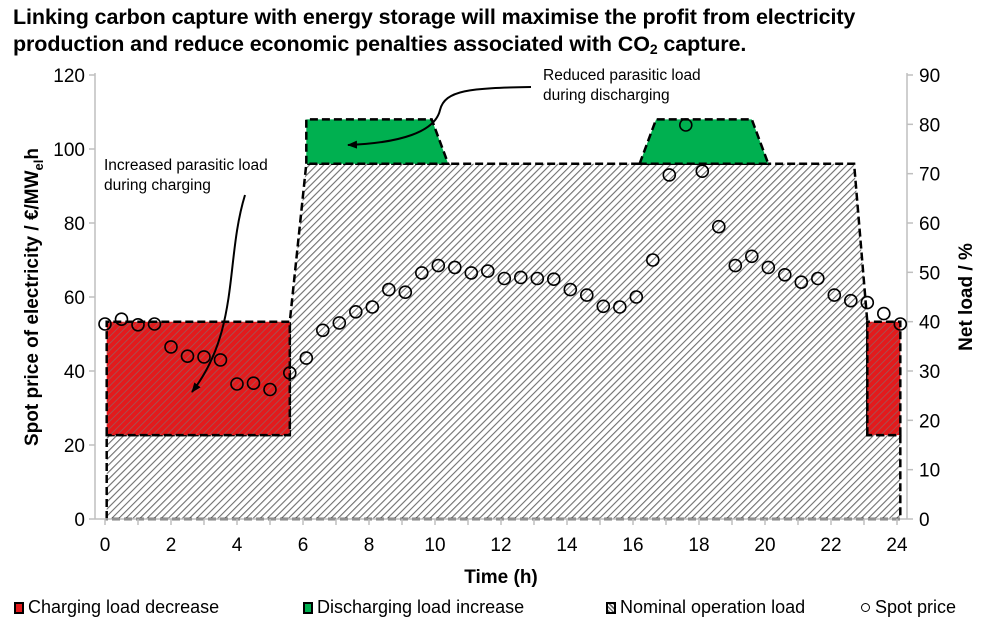 Image resolution: width=1000 pixels, height=623 pixels. Describe the element at coordinates (916, 607) in the screenshot. I see `legend-label-spot-price: Spot price` at that location.